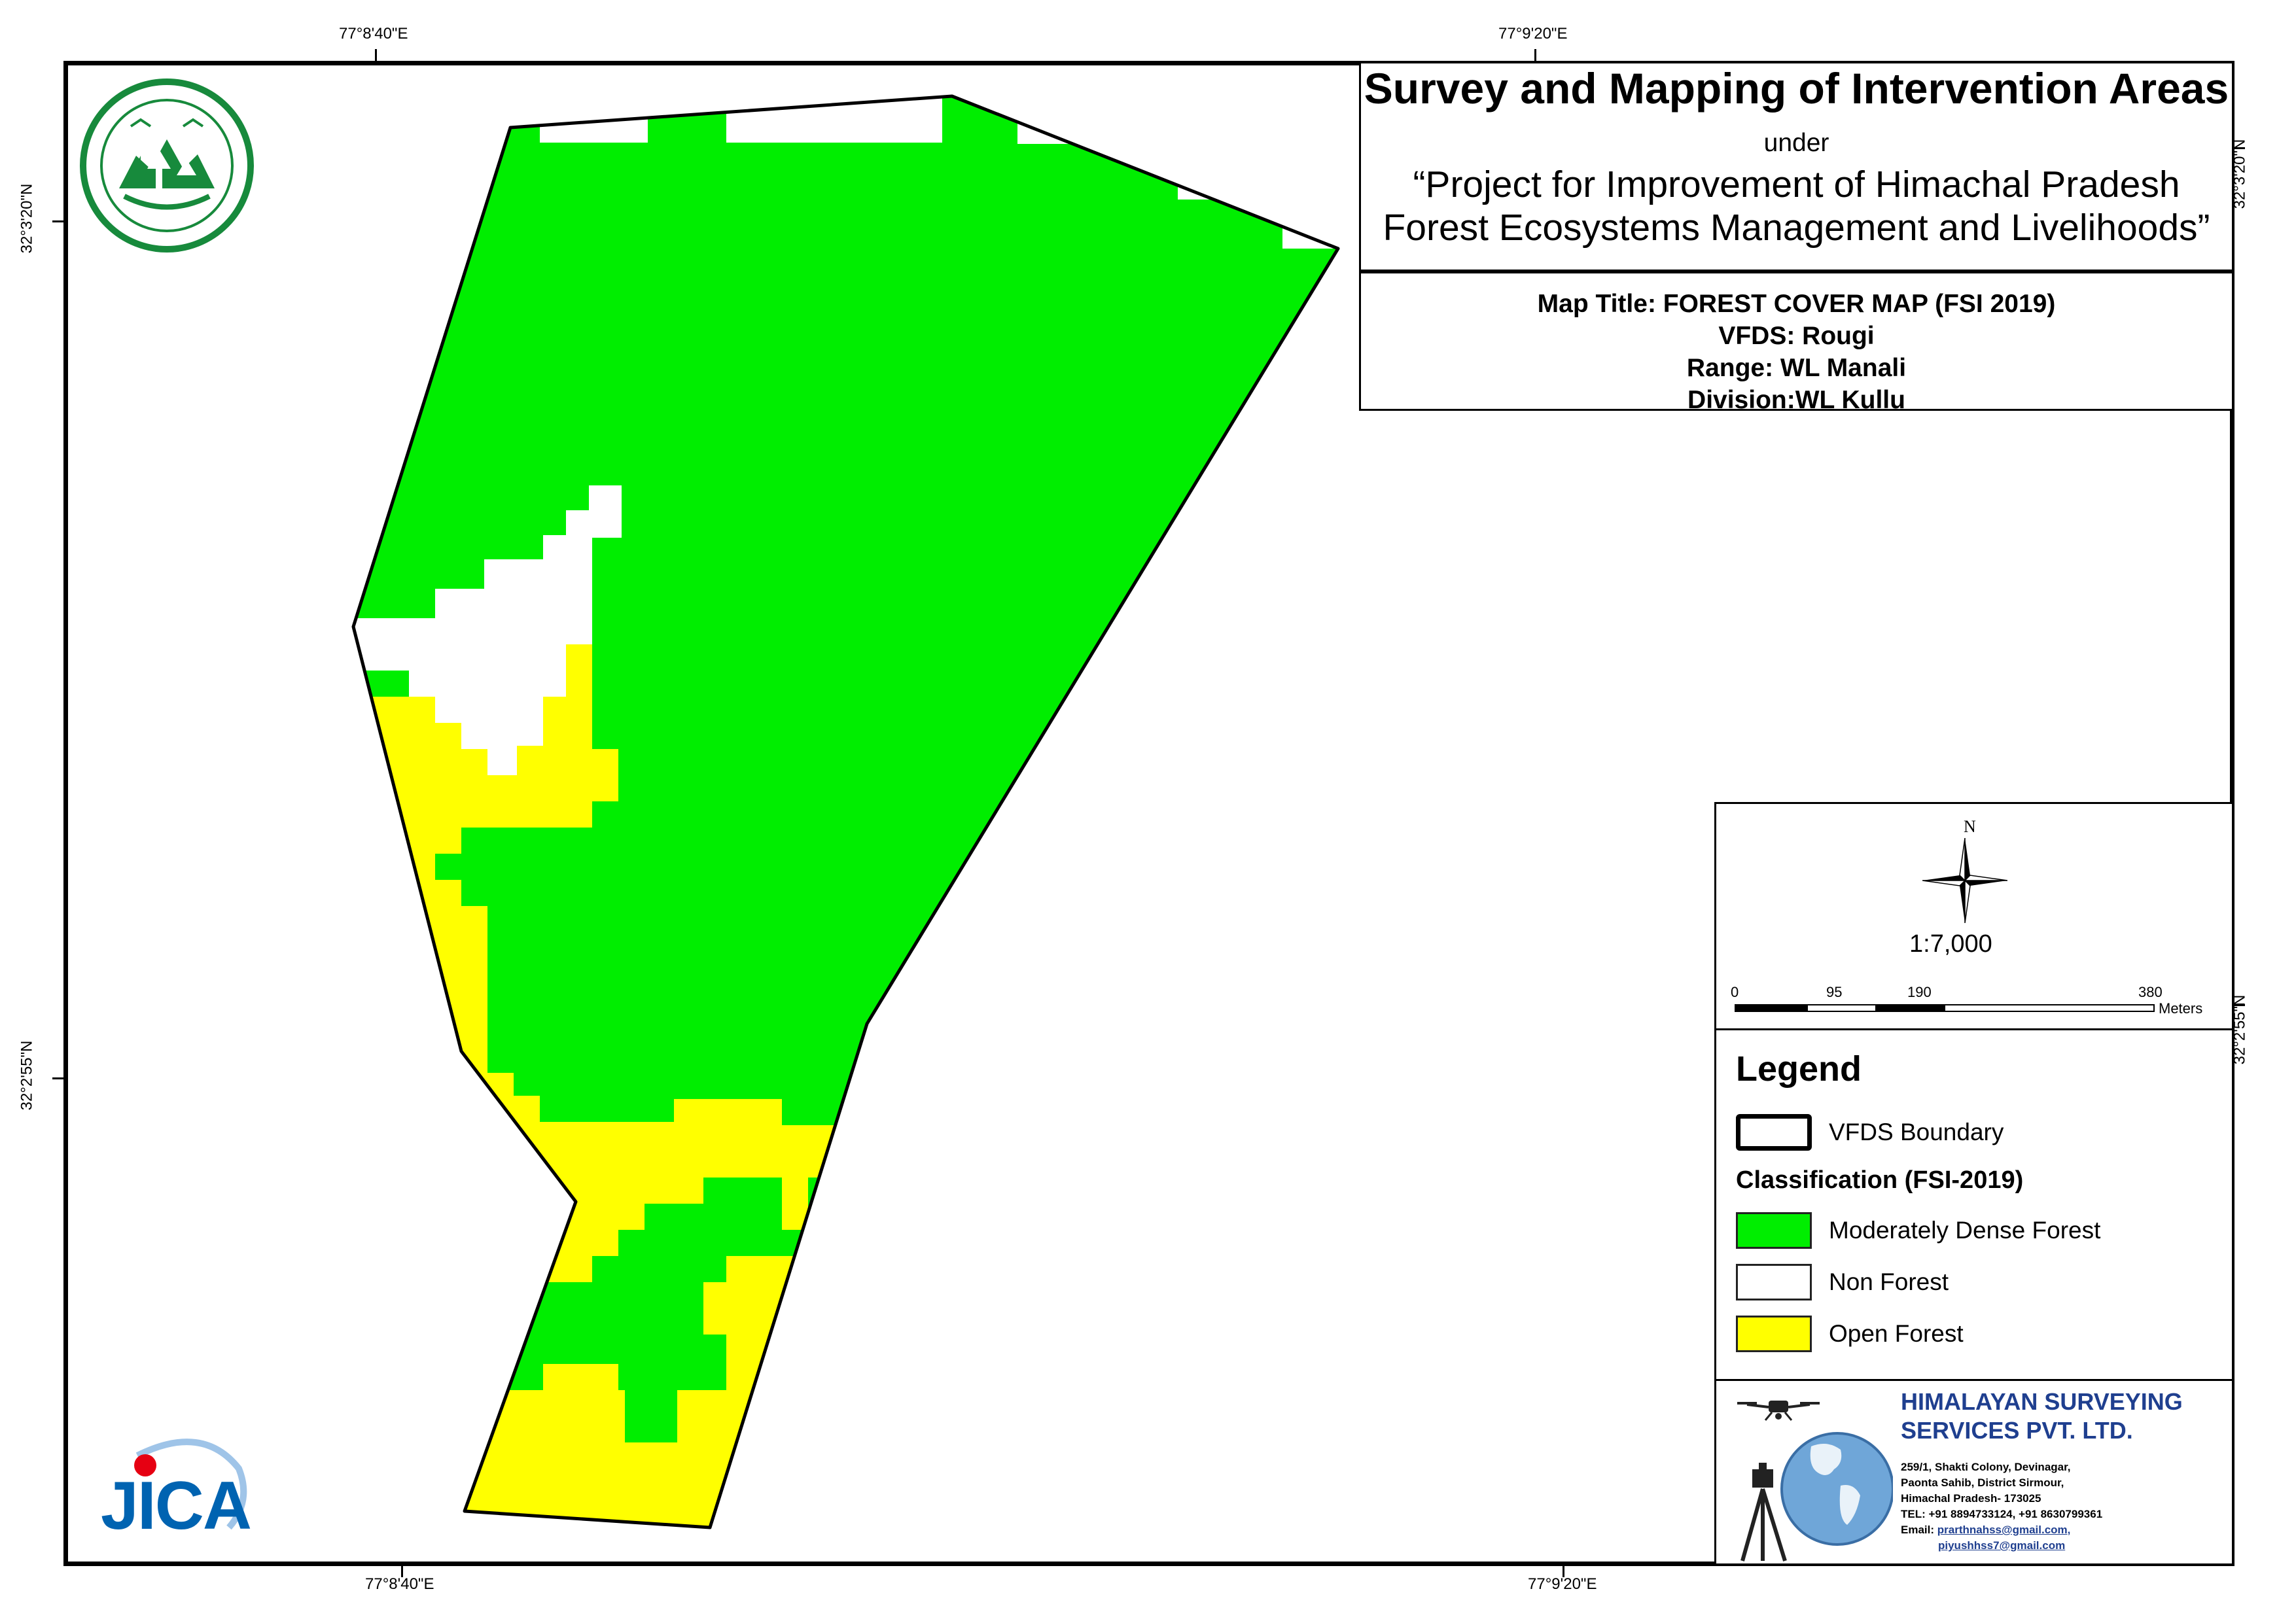  What do you see at coordinates (1796, 143) in the screenshot?
I see `title-under: under` at bounding box center [1796, 143].